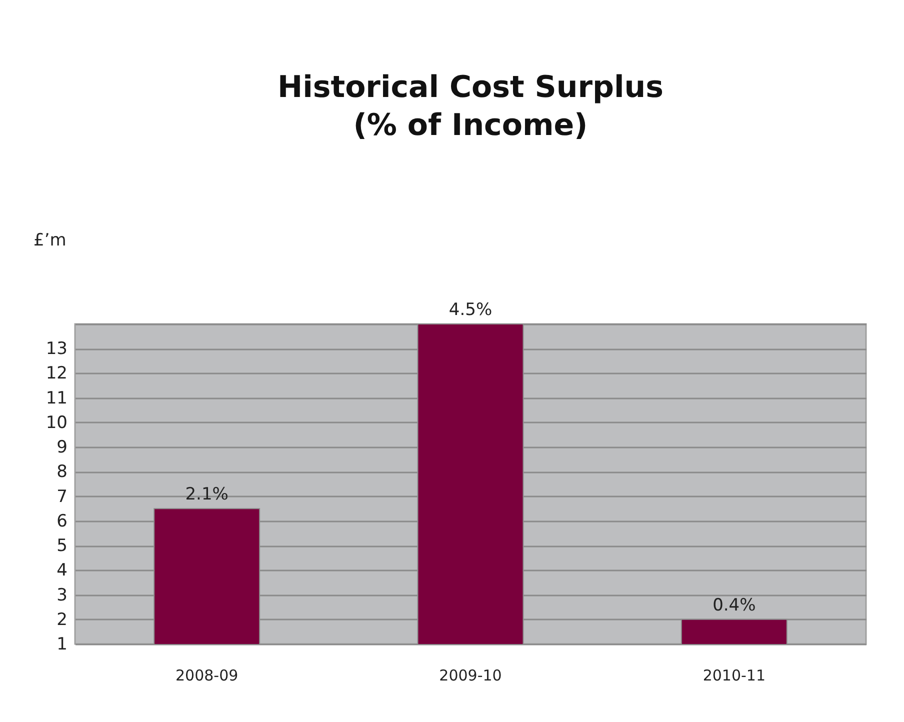 This screenshot has width=904, height=722. I want to click on annotation: 2.1%, so click(206, 494).